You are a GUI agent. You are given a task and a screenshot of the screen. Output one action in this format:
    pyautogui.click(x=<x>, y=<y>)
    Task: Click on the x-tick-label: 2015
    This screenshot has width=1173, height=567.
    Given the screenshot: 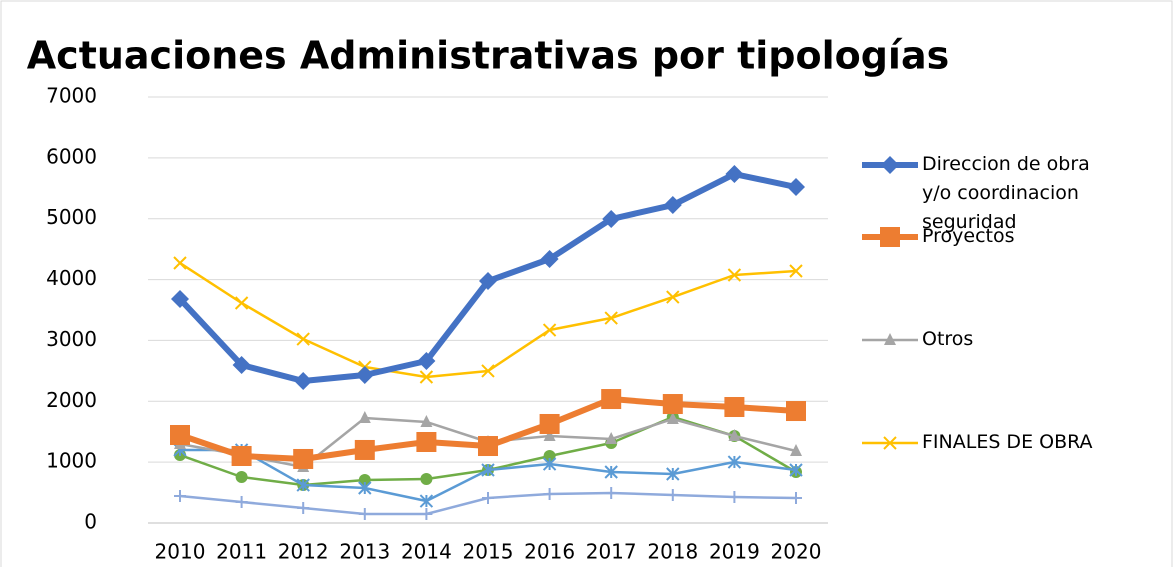 What is the action you would take?
    pyautogui.click(x=488, y=552)
    